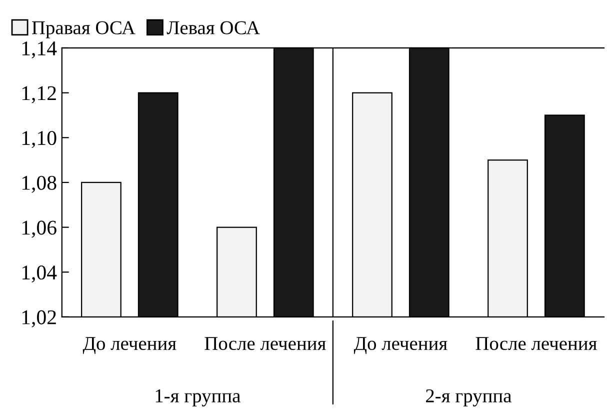 The image size is (607, 410). What do you see at coordinates (198, 397) in the screenshot?
I see `text: 1-я группа` at bounding box center [198, 397].